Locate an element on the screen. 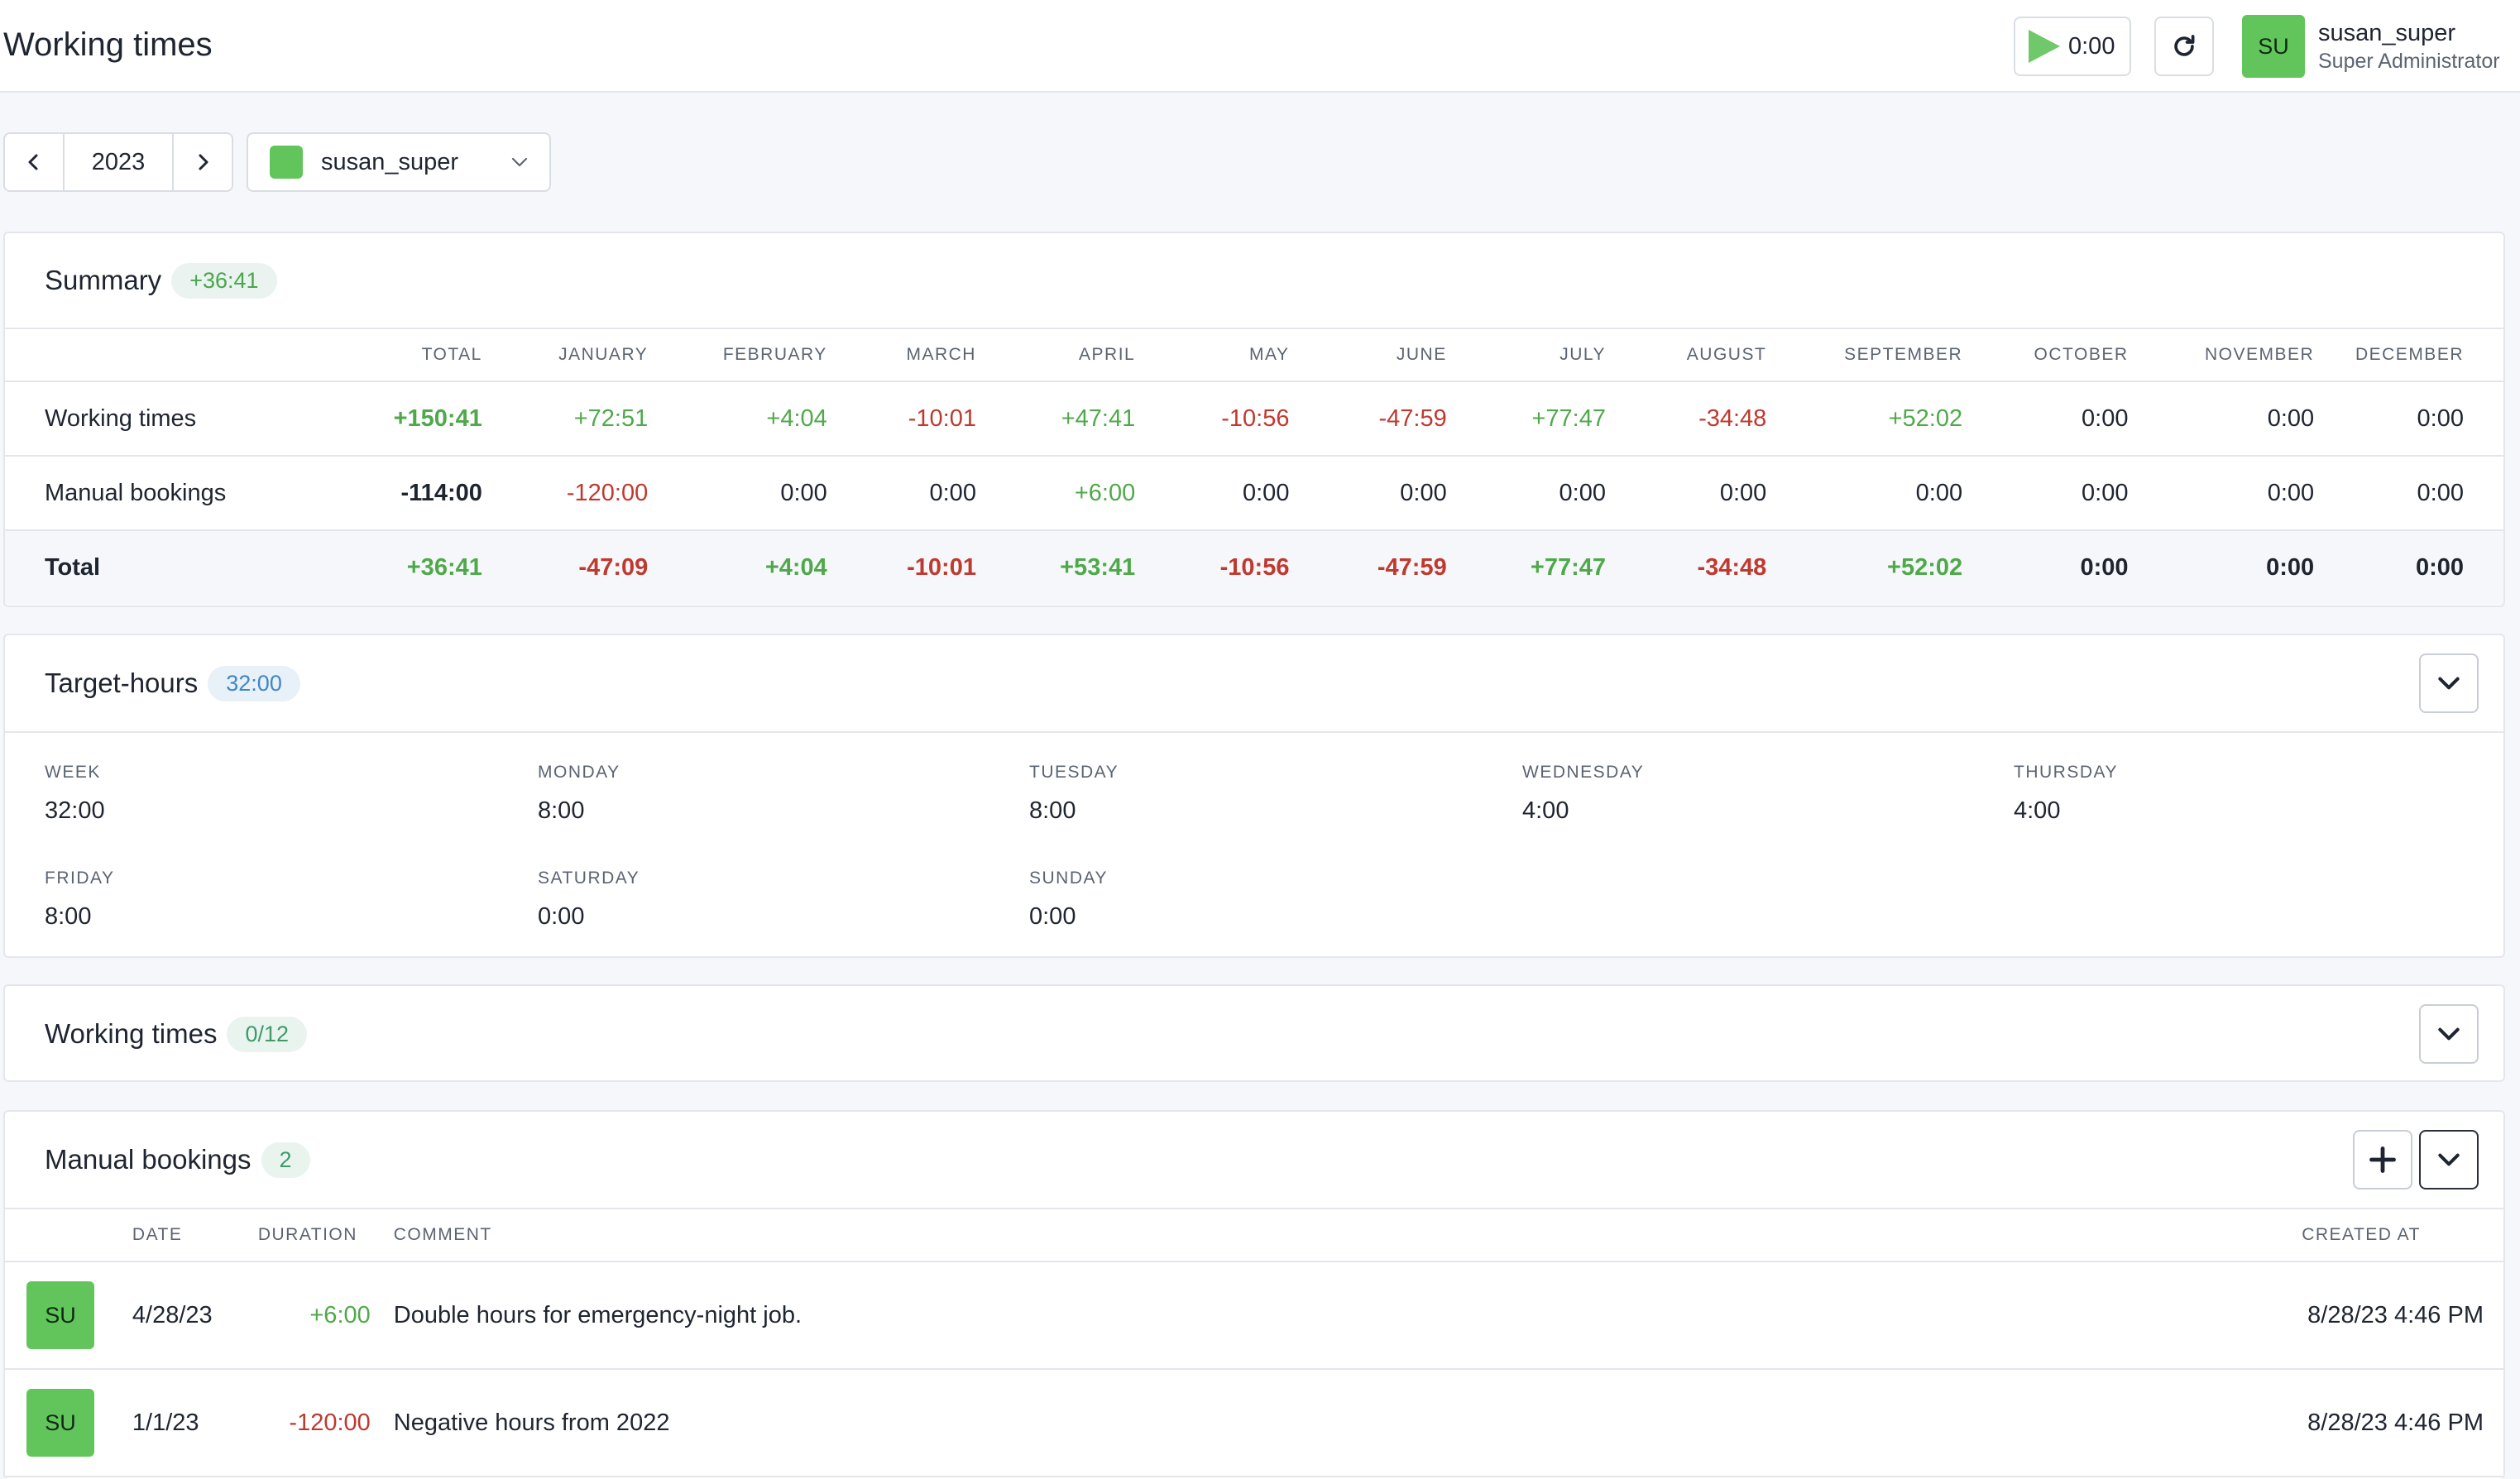 This screenshot has height=1479, width=2520. target-value: 32:00 is located at coordinates (75, 810).